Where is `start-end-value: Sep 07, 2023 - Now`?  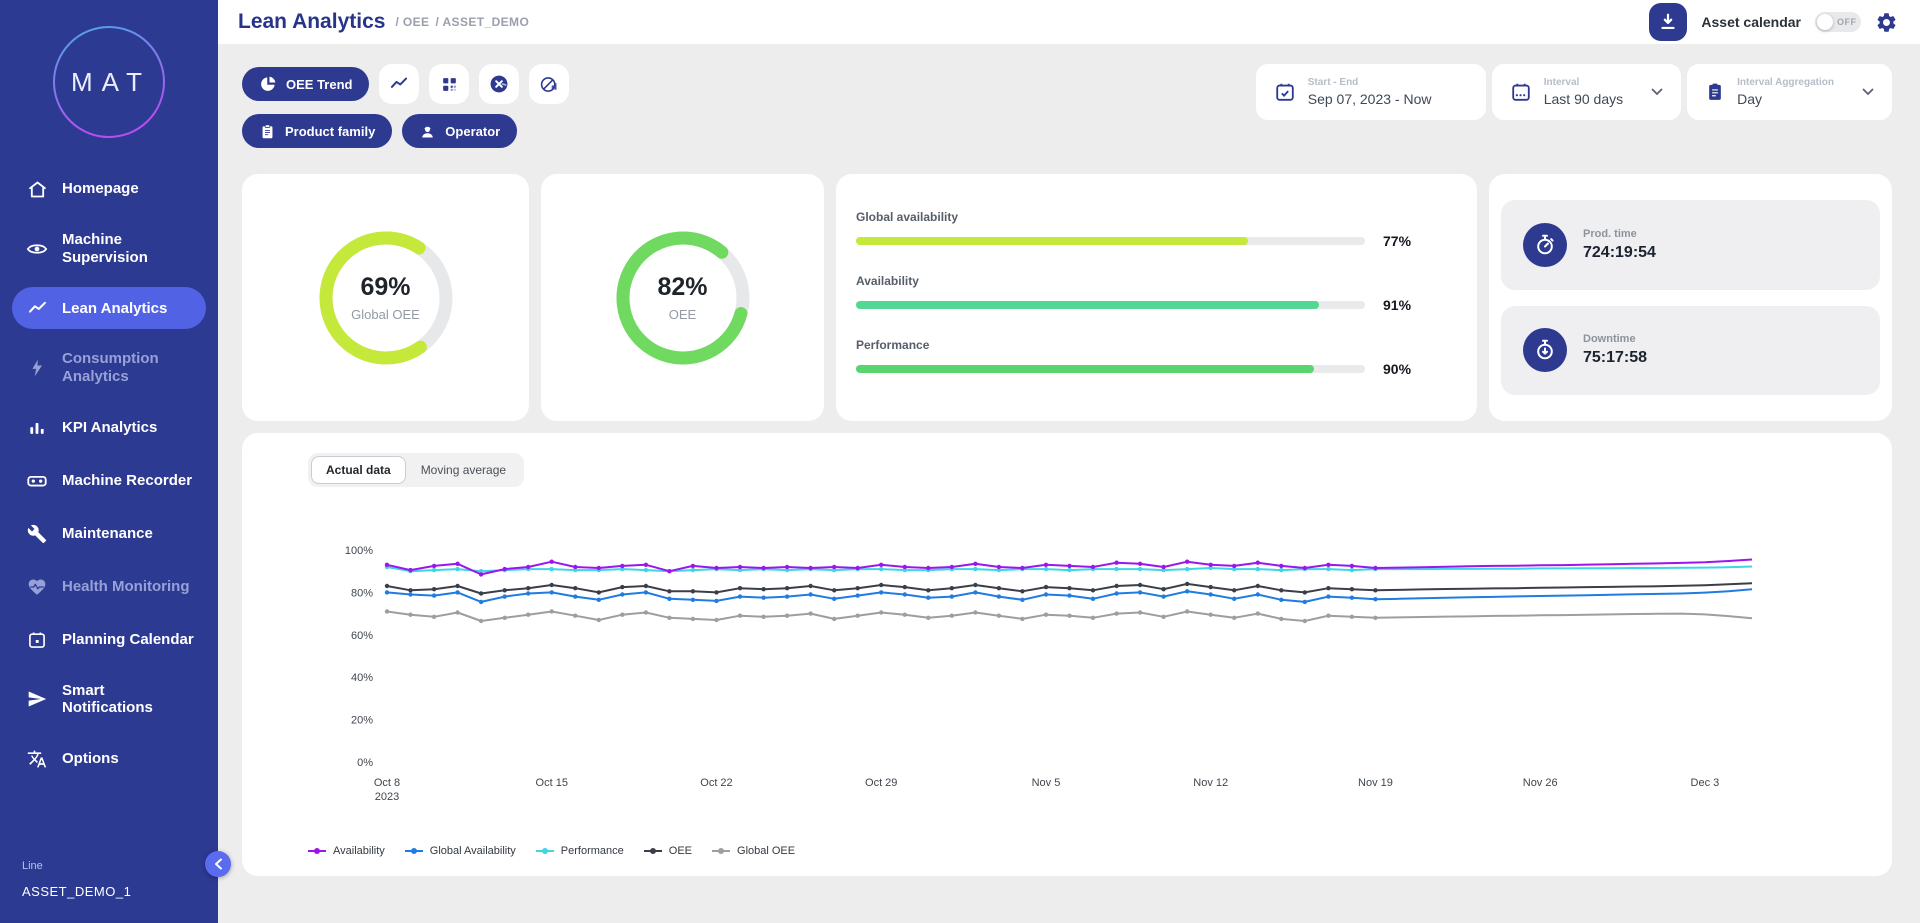 start-end-value: Sep 07, 2023 - Now is located at coordinates (1369, 99).